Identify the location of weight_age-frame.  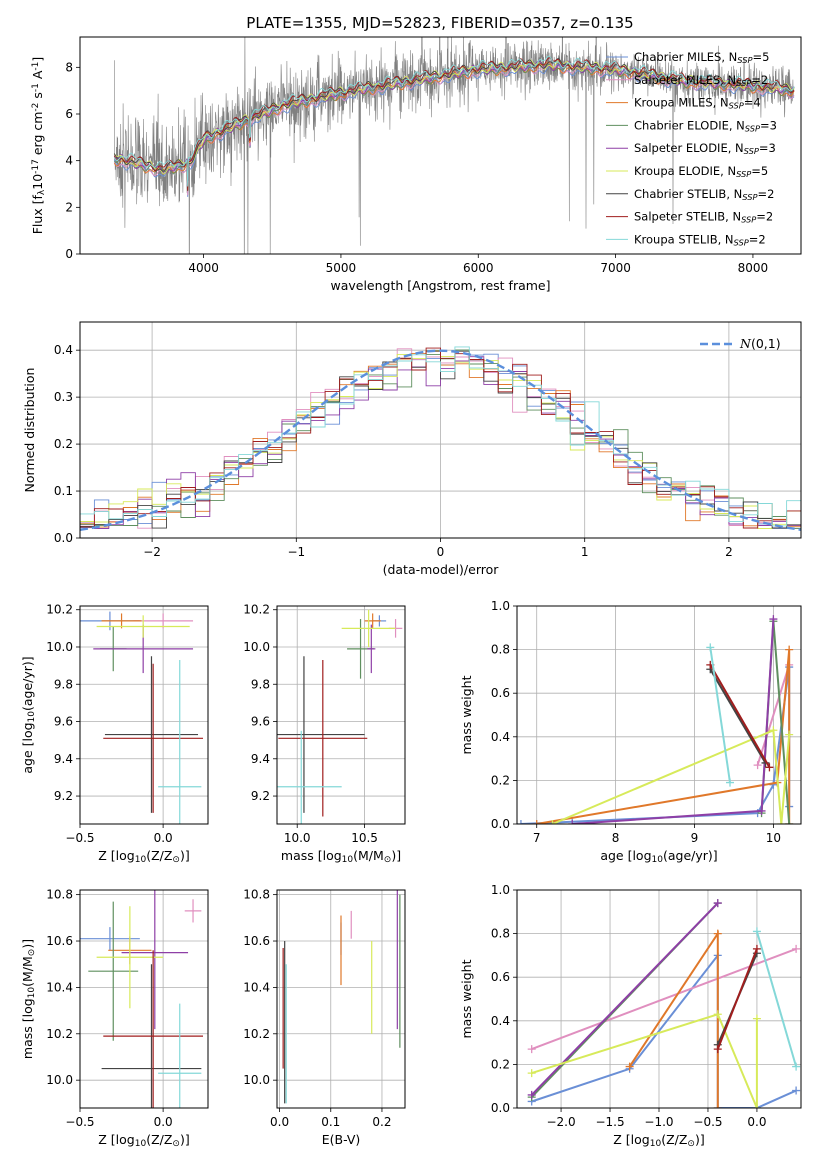
(659, 715).